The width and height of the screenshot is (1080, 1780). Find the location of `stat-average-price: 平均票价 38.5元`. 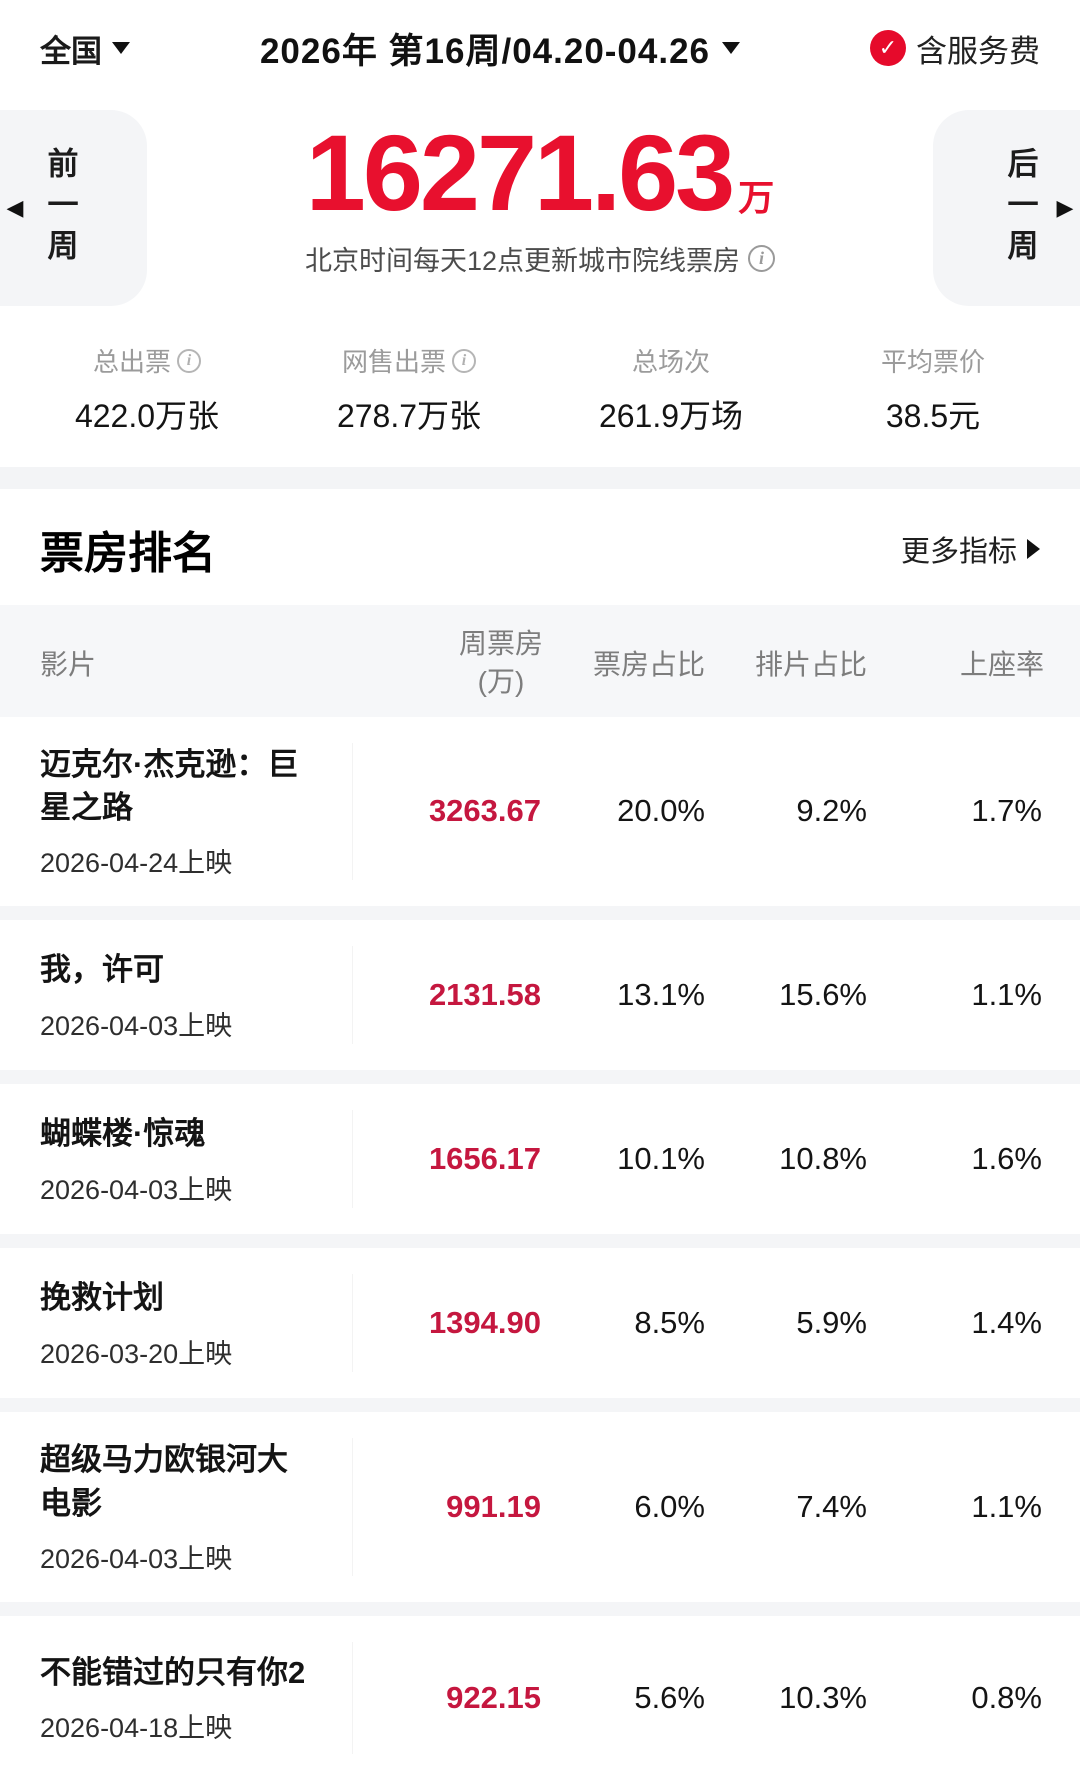

stat-average-price: 平均票价 38.5元 is located at coordinates (933, 389).